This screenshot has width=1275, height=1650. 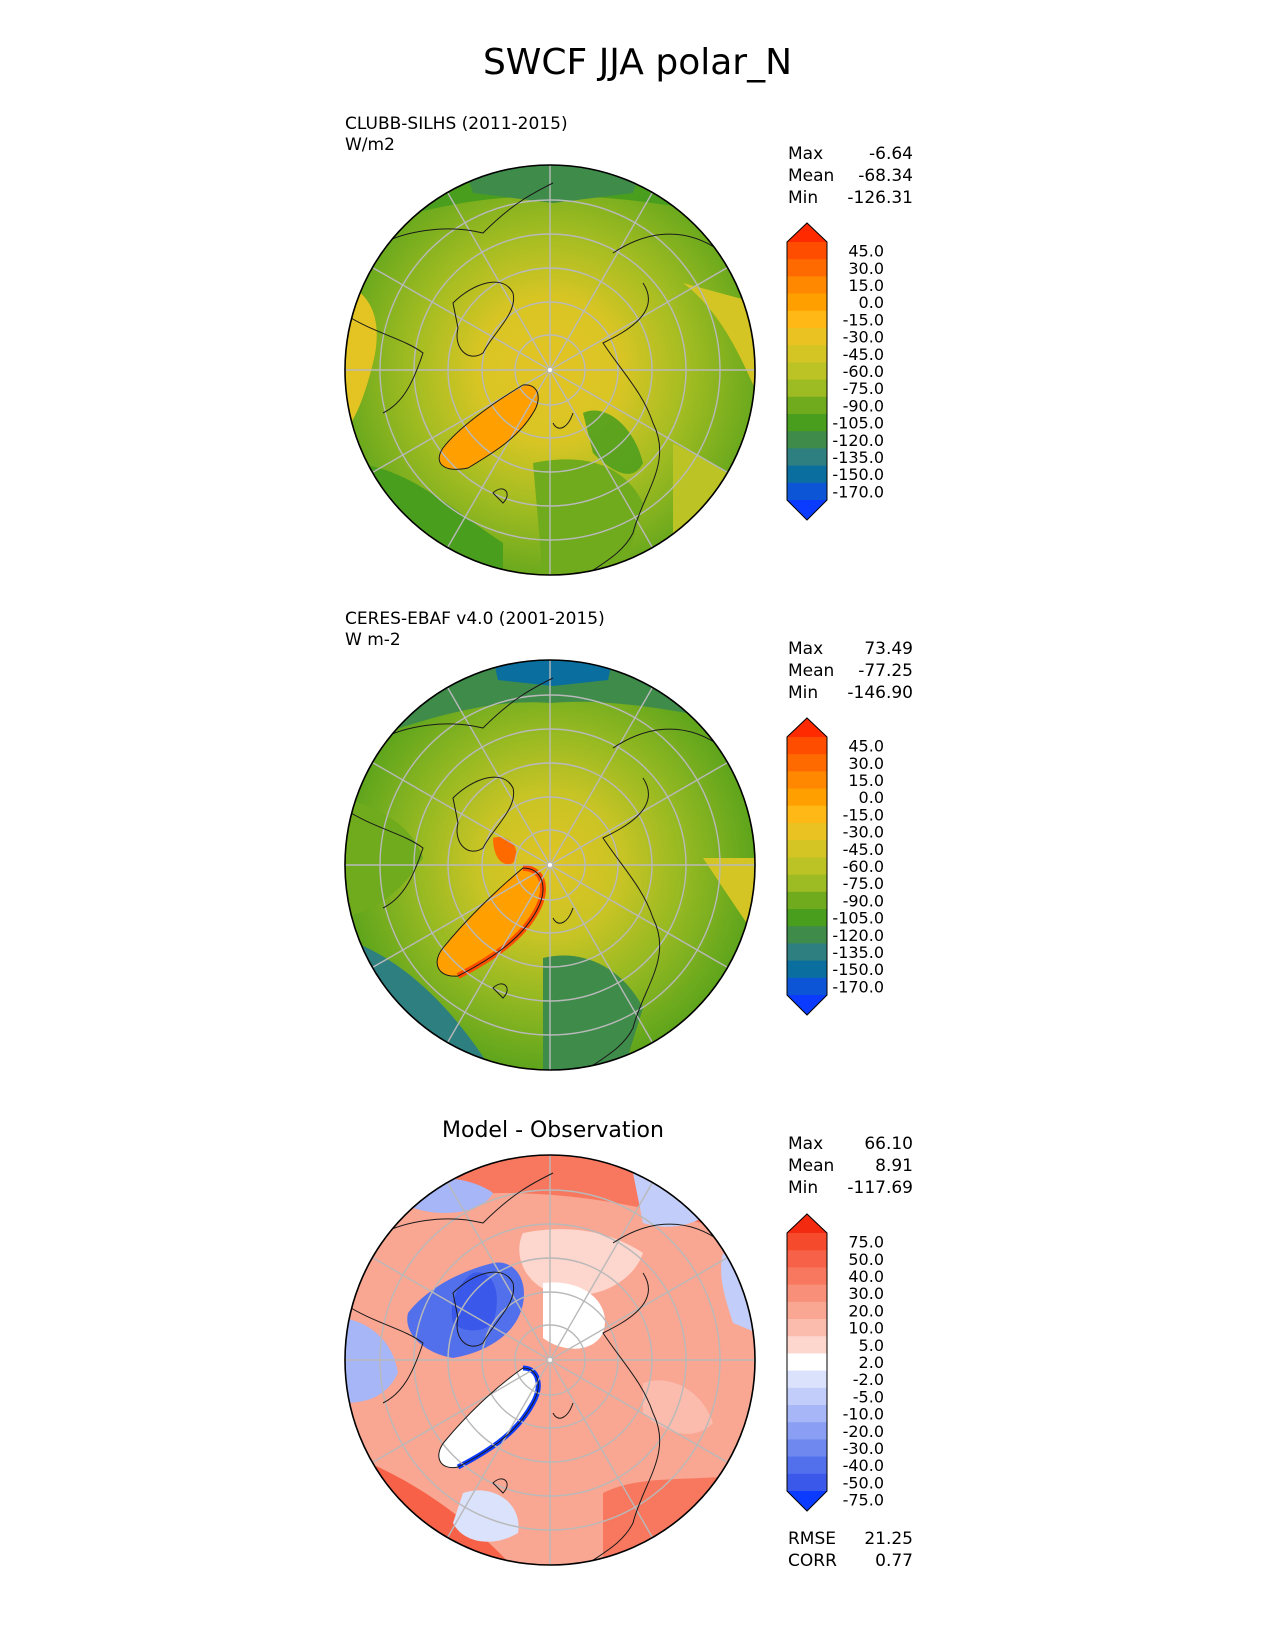 What do you see at coordinates (885, 671) in the screenshot?
I see `mean-value: -77.25` at bounding box center [885, 671].